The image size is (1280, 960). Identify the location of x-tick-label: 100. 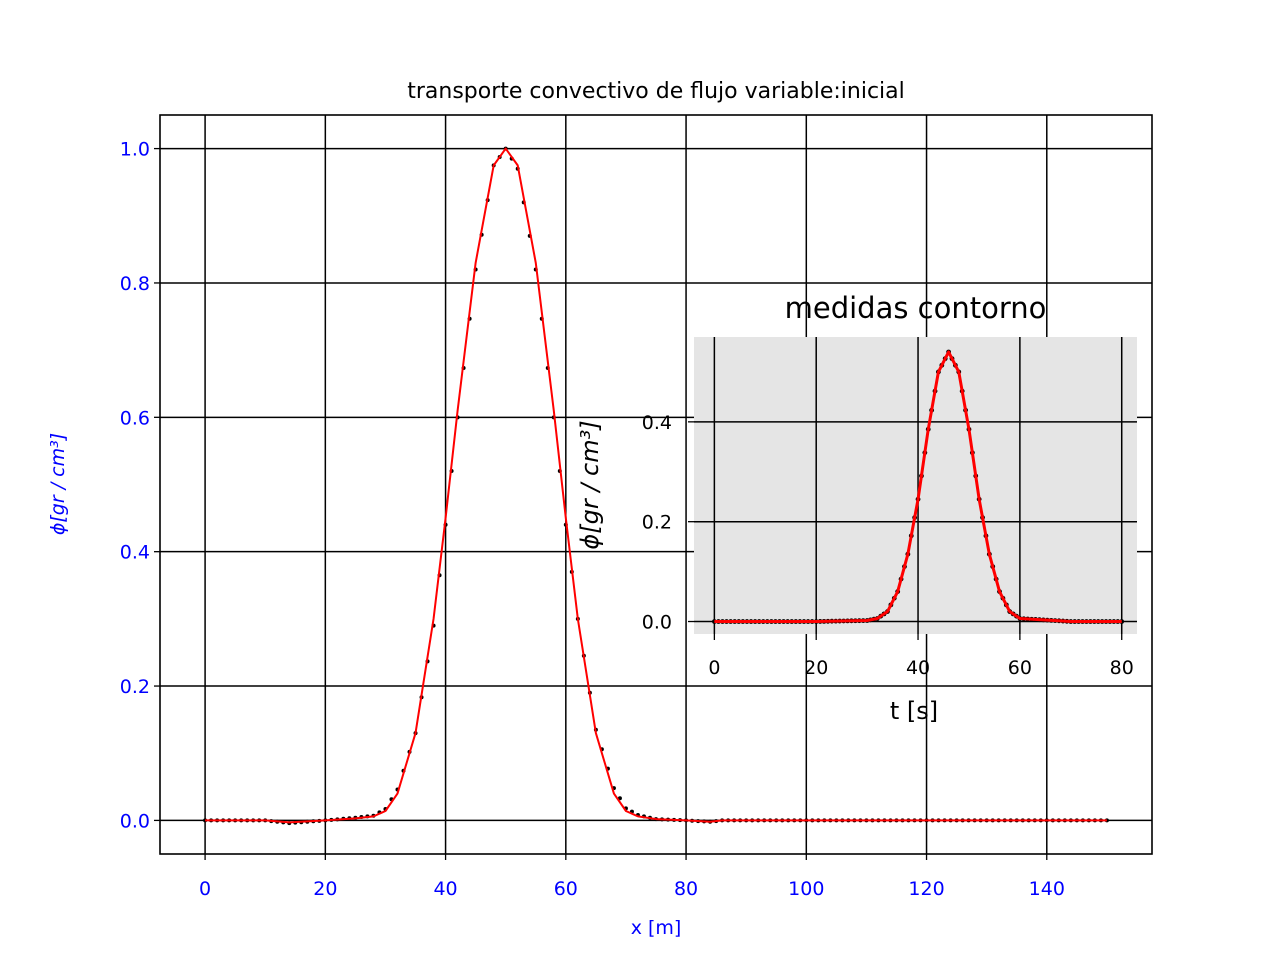
(806, 889).